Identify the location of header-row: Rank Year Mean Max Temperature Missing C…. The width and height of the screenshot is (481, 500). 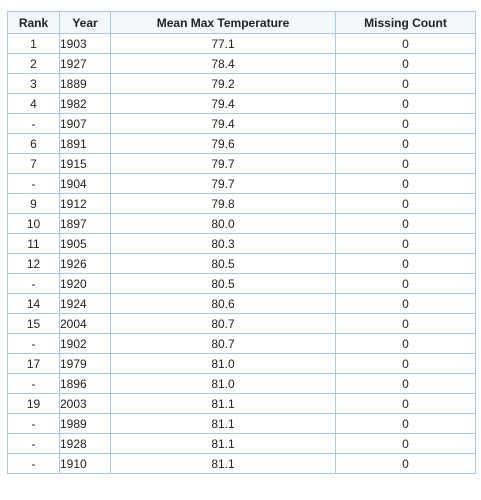
(241, 22).